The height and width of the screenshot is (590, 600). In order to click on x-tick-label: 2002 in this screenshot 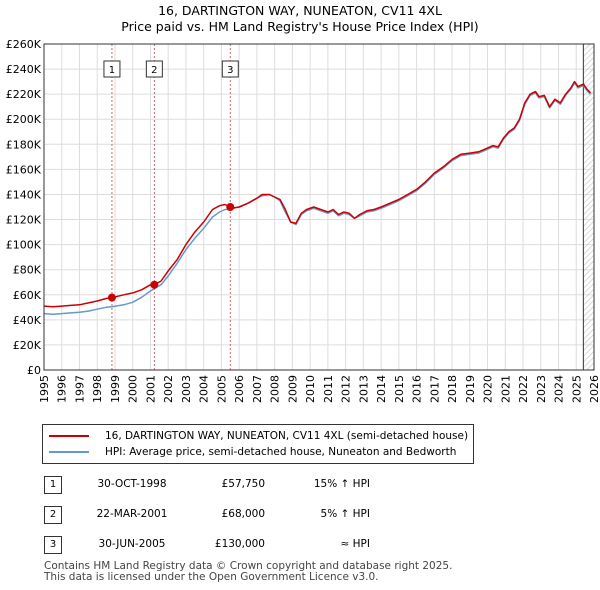, I will do `click(168, 389)`.